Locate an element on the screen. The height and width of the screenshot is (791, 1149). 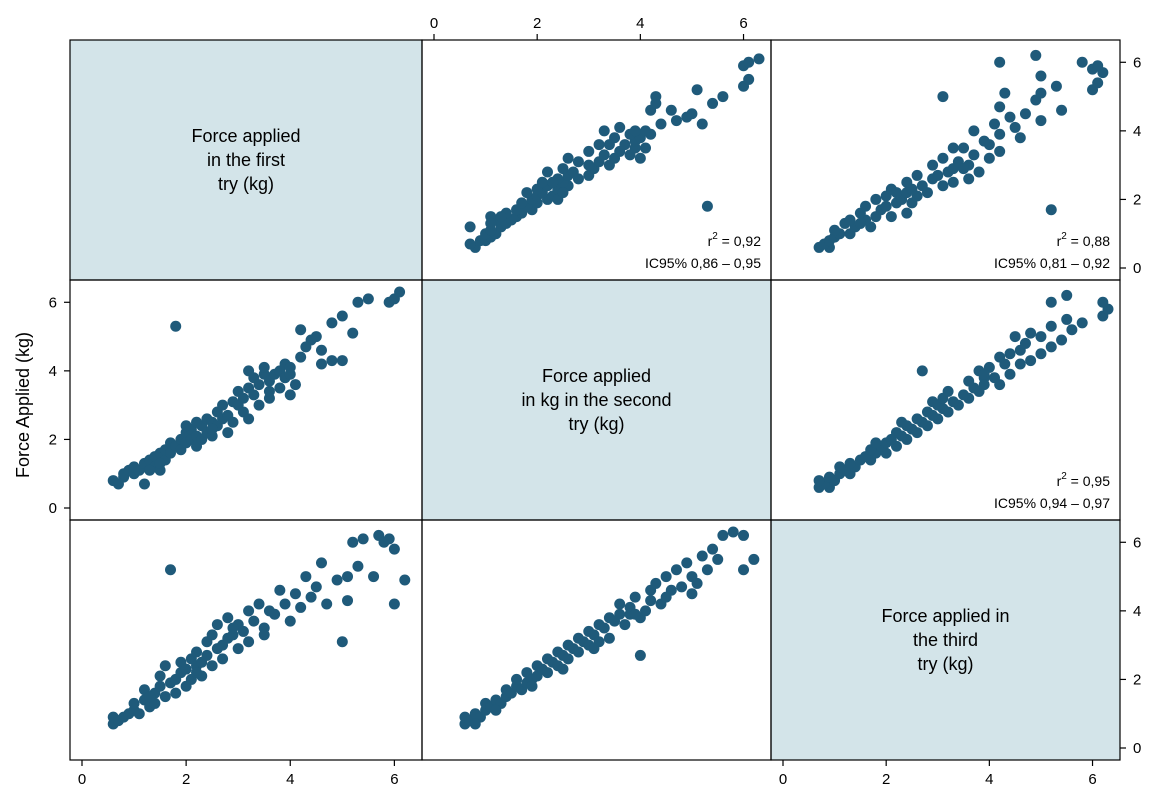
variable-label-3-line-3: try (kg) is located at coordinates (946, 664).